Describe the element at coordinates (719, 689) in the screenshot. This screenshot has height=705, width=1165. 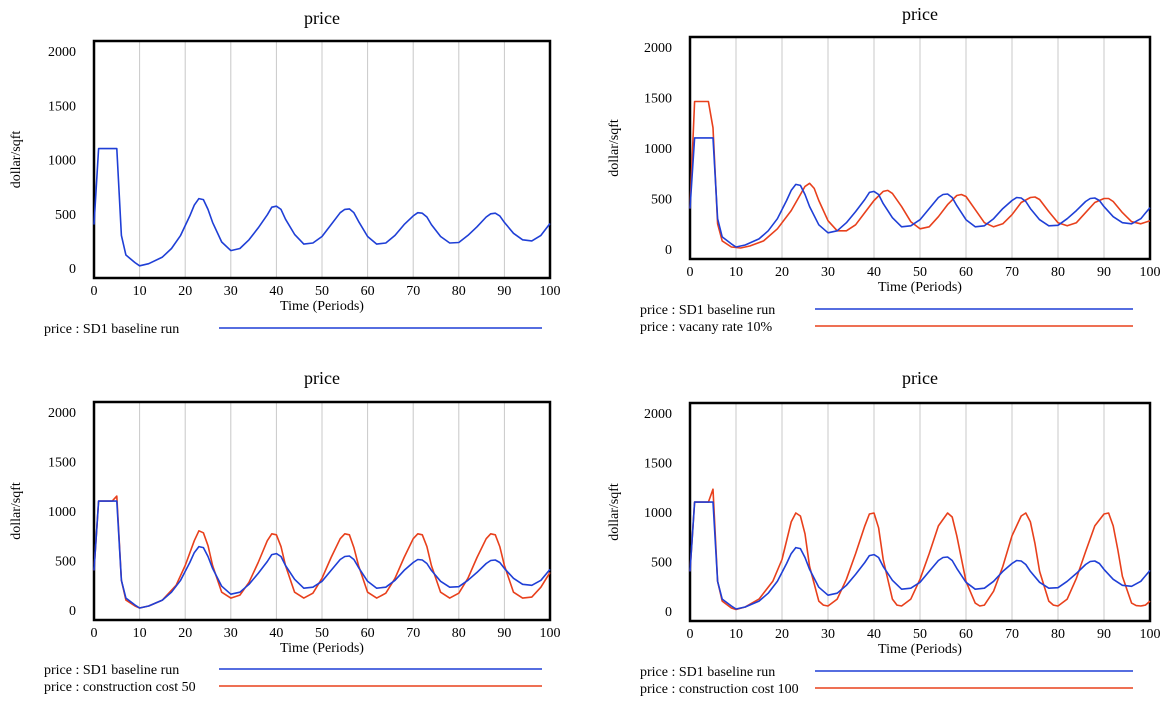
I see `legend-label: price : construction cost 100` at that location.